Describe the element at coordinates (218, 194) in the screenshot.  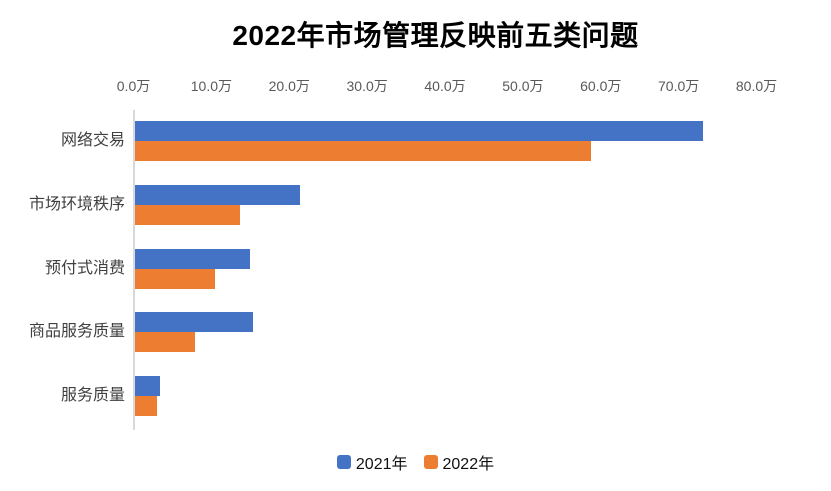
I see `bar-2021年-市场环境秩序` at that location.